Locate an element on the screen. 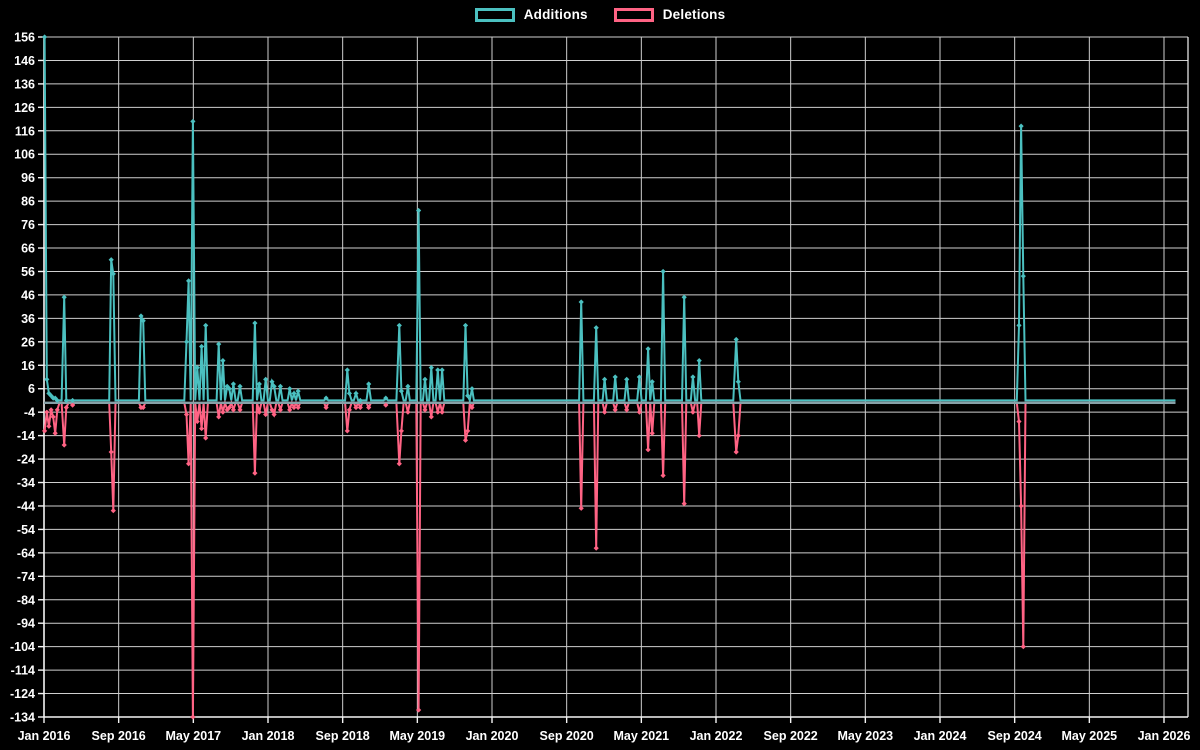 The height and width of the screenshot is (750, 1200). svg-text: May 2021 is located at coordinates (642, 736).